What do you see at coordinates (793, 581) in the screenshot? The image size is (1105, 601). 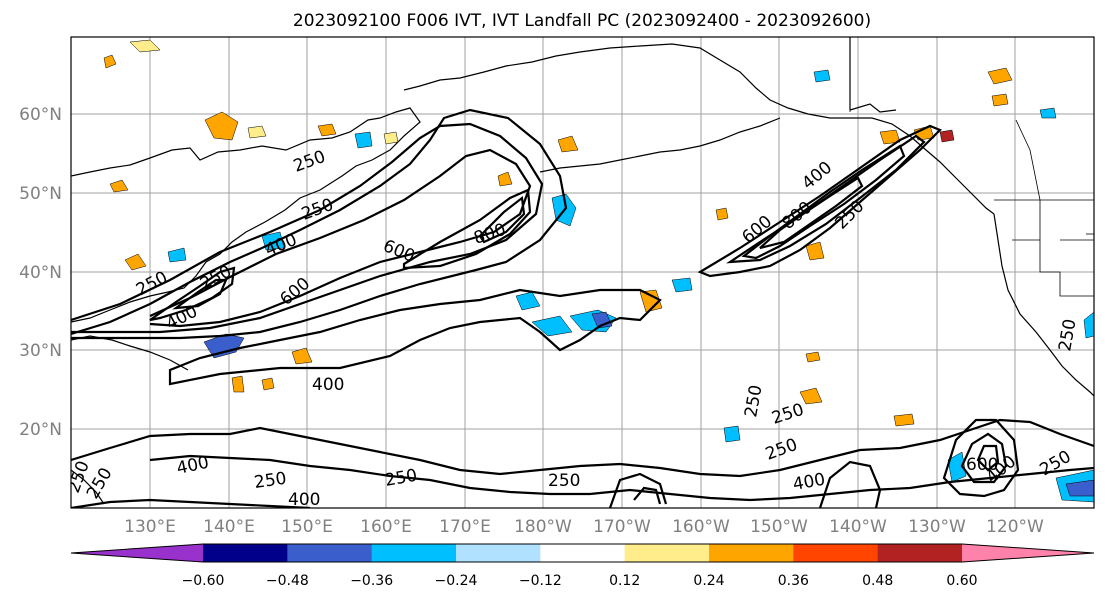 I see `colorbar-tick-label: 0.36` at bounding box center [793, 581].